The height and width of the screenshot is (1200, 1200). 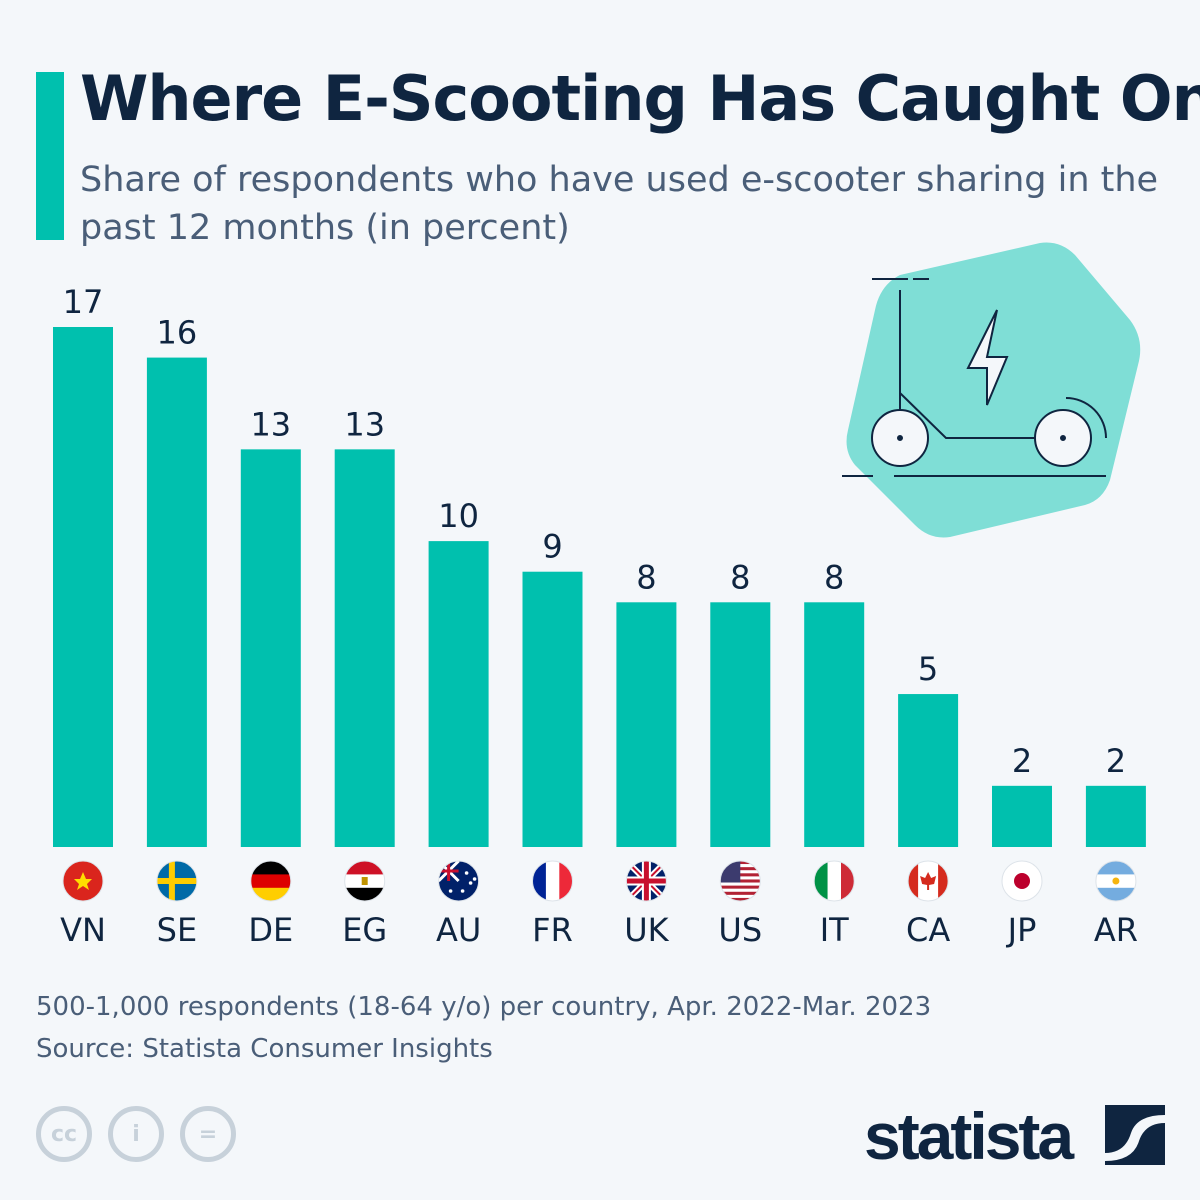 What do you see at coordinates (1022, 761) in the screenshot?
I see `data-label-JP: 2` at bounding box center [1022, 761].